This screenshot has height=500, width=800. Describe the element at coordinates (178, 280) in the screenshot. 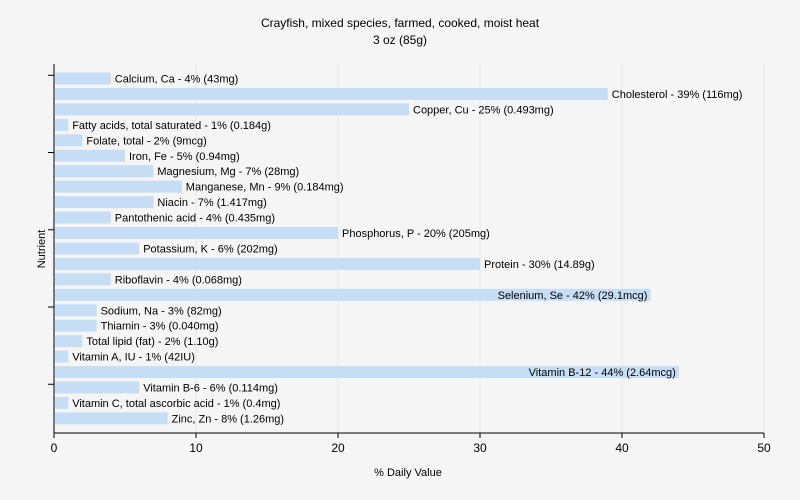

I see `bar-label: Riboflavin - 4% (0.068mg)` at that location.